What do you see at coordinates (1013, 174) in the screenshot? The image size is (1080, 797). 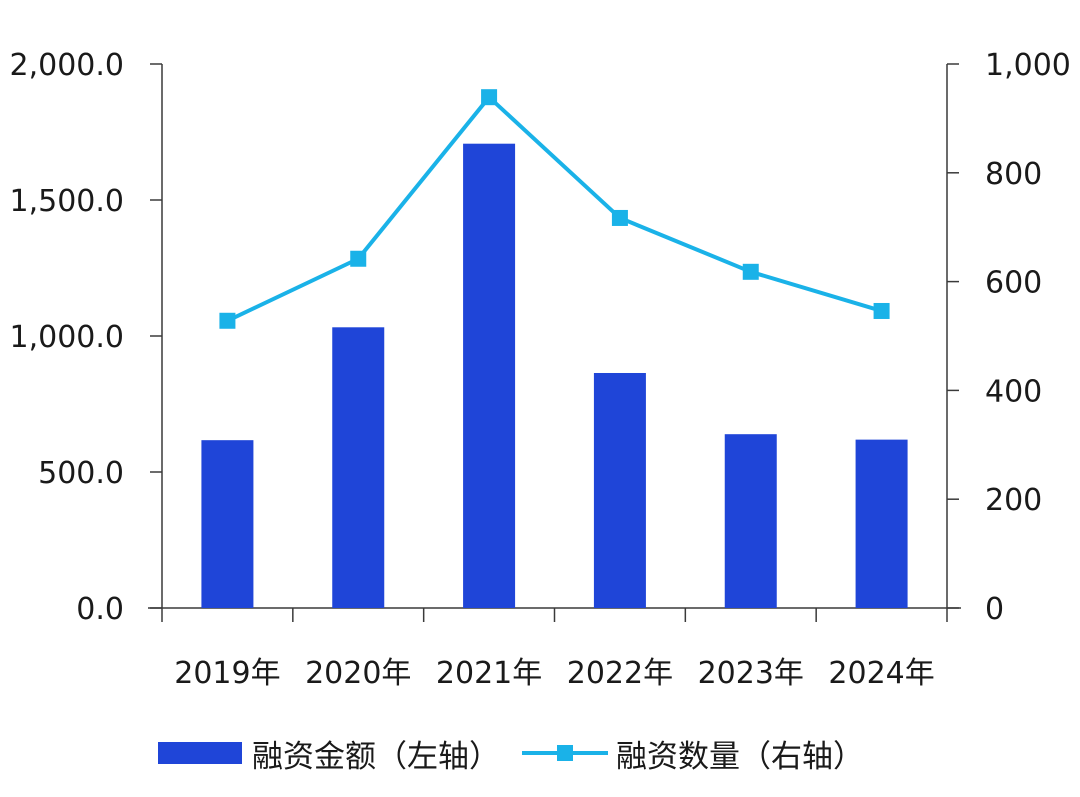 I see `right-tick-label: 800` at bounding box center [1013, 174].